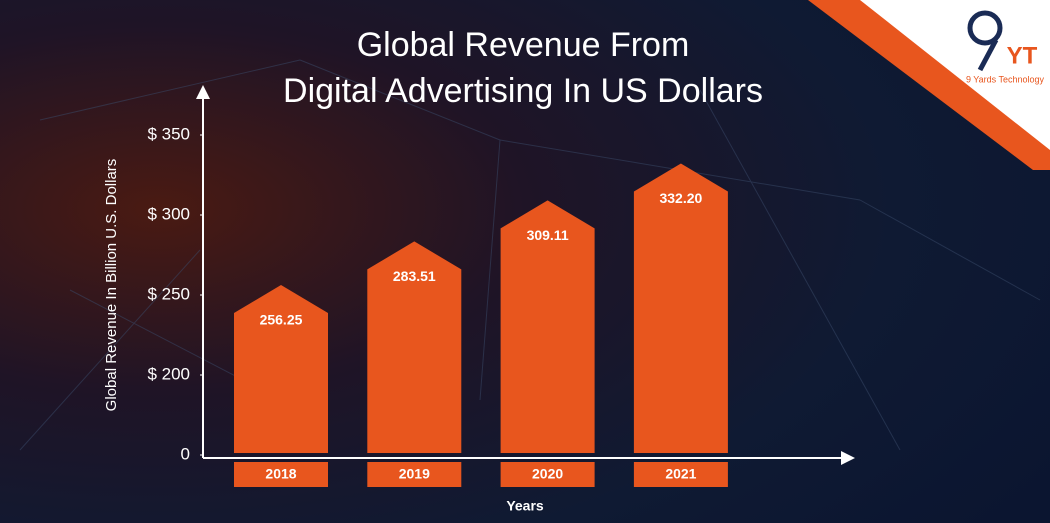  Describe the element at coordinates (168, 133) in the screenshot. I see `y-tick-label: $ 350` at that location.